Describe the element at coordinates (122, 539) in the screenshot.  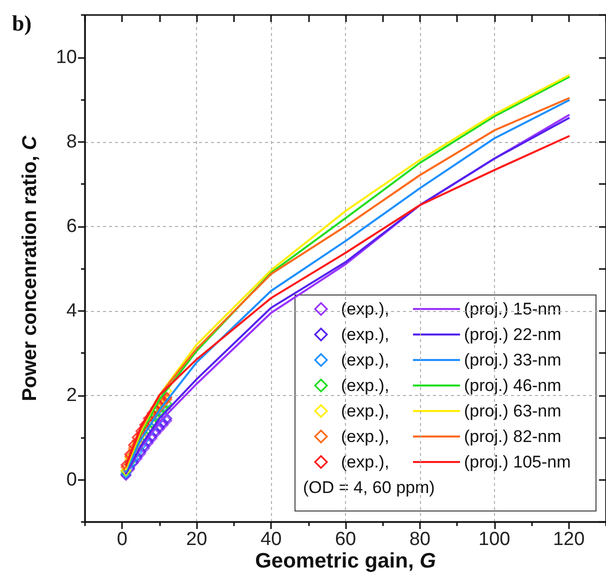
I see `x-tick-label: 0` at that location.